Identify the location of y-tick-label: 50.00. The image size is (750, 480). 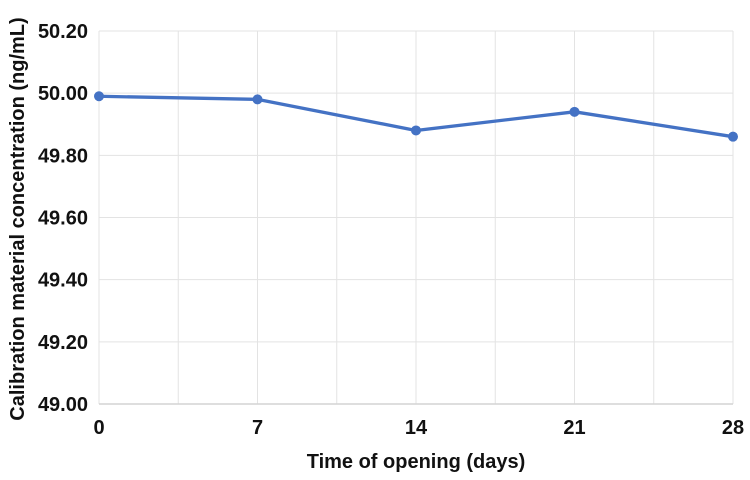
(63, 94).